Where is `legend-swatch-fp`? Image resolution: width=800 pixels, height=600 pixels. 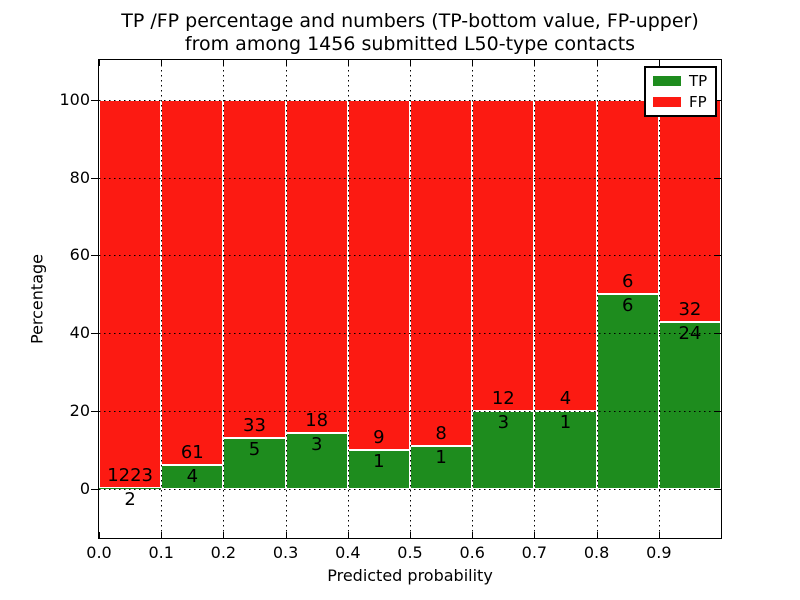
legend-swatch-fp is located at coordinates (667, 102).